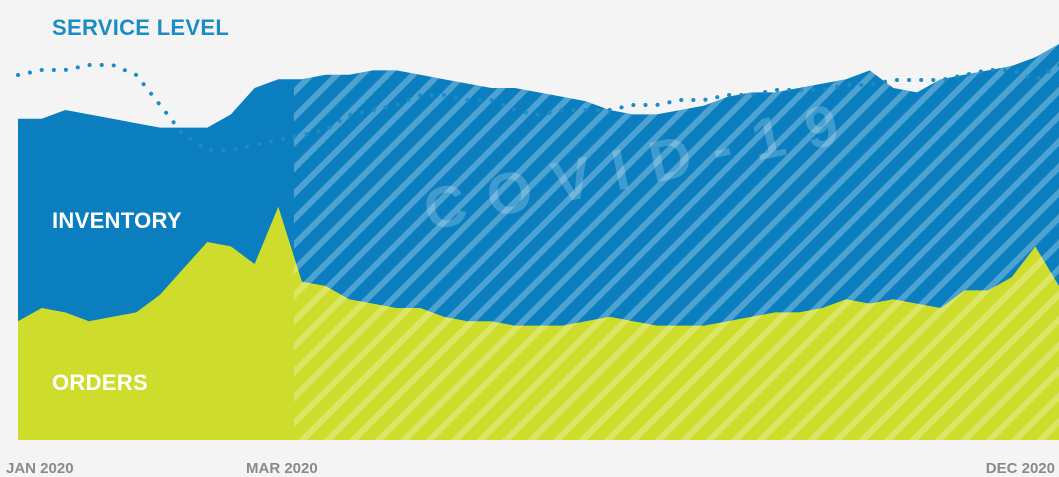 This screenshot has height=477, width=1059. What do you see at coordinates (117, 220) in the screenshot?
I see `legend-inventory: INVENTORY` at bounding box center [117, 220].